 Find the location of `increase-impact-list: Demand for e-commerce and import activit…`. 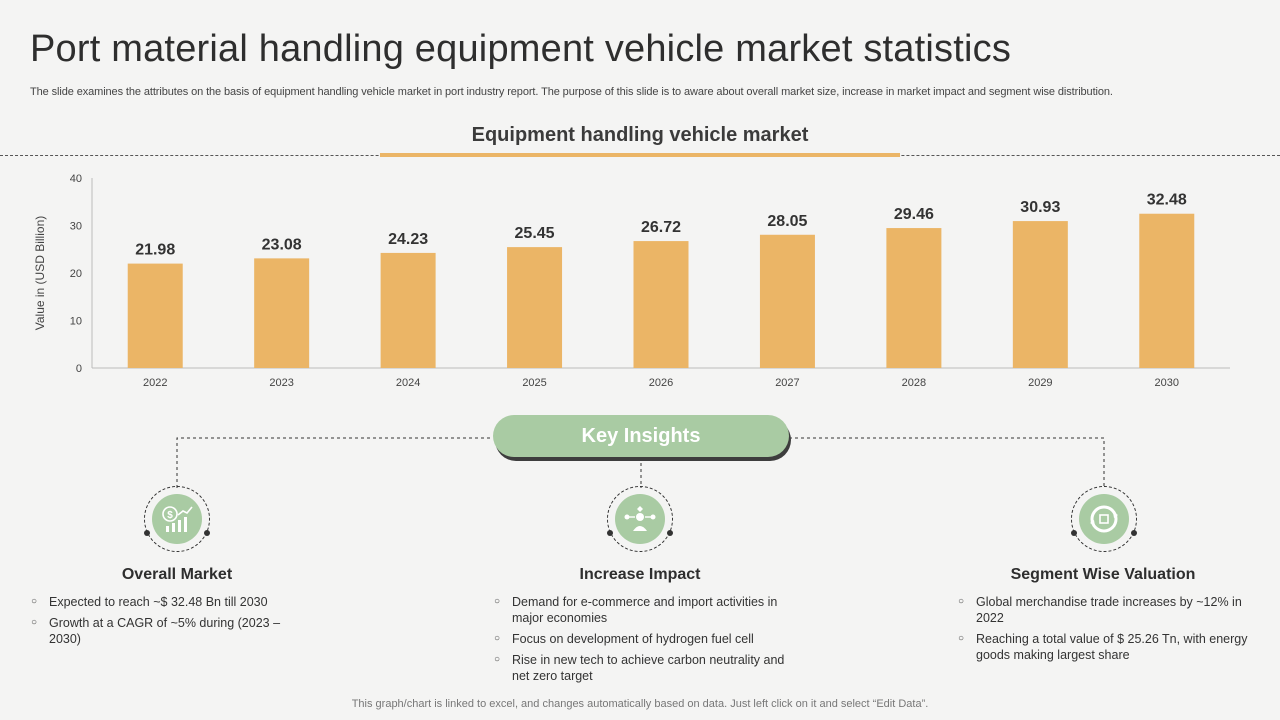

increase-impact-list: Demand for e-commerce and import activit… is located at coordinates (641, 641).